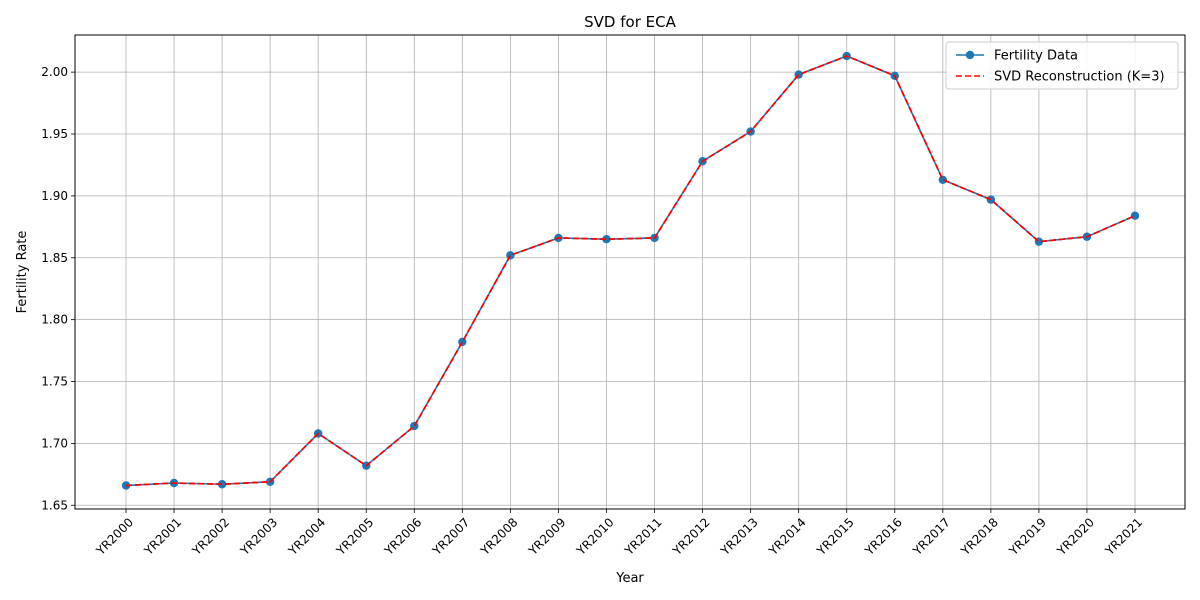 This screenshot has width=1200, height=600. Describe the element at coordinates (22, 272) in the screenshot. I see `y-axis-label: Fertility Rate` at that location.